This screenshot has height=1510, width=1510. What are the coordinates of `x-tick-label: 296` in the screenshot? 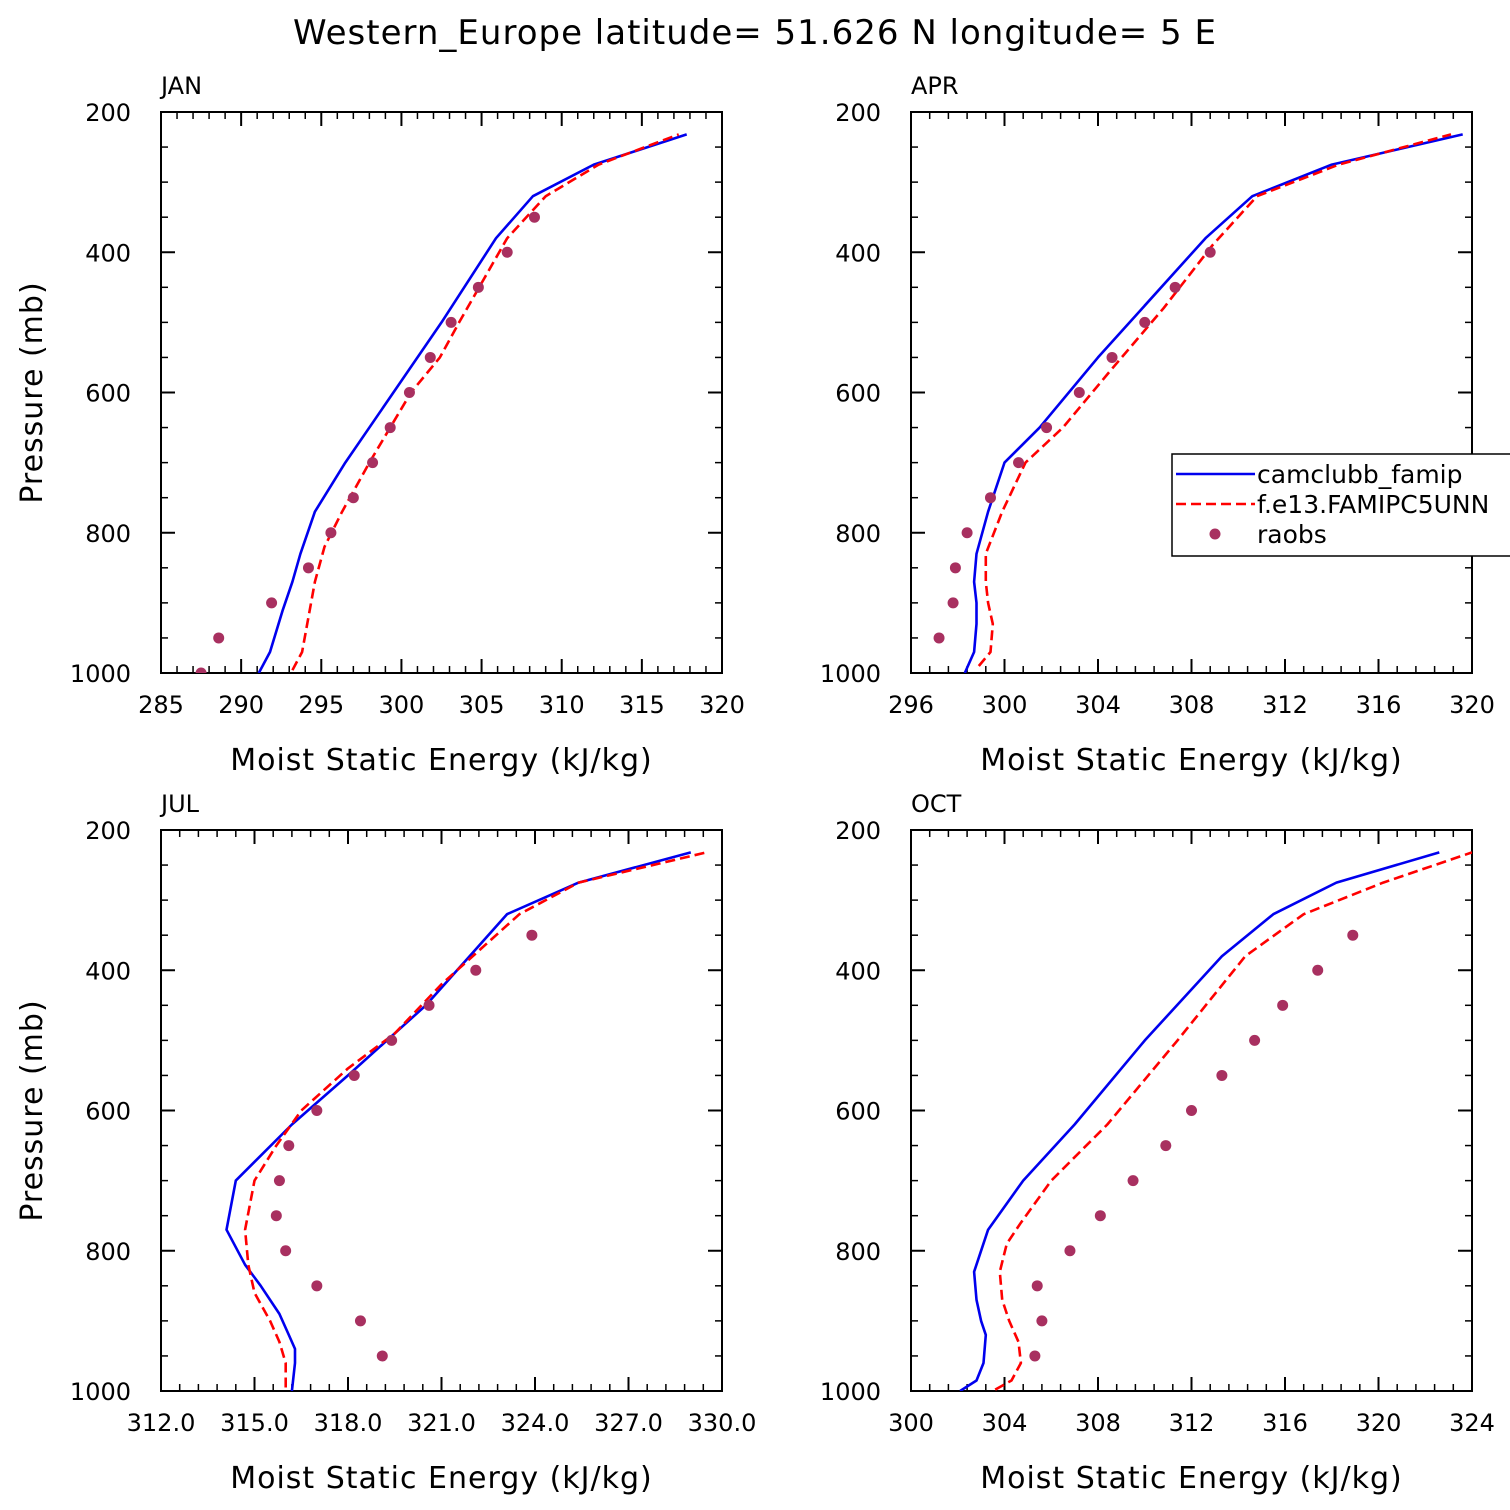 It's located at (911, 705).